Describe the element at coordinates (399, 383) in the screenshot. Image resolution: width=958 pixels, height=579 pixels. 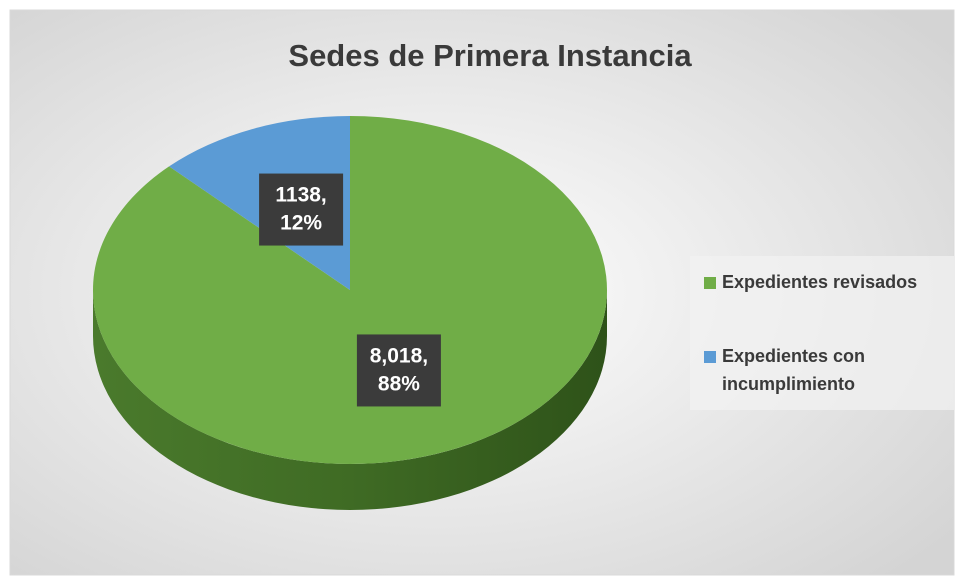
I see `data-label-line: 88%` at that location.